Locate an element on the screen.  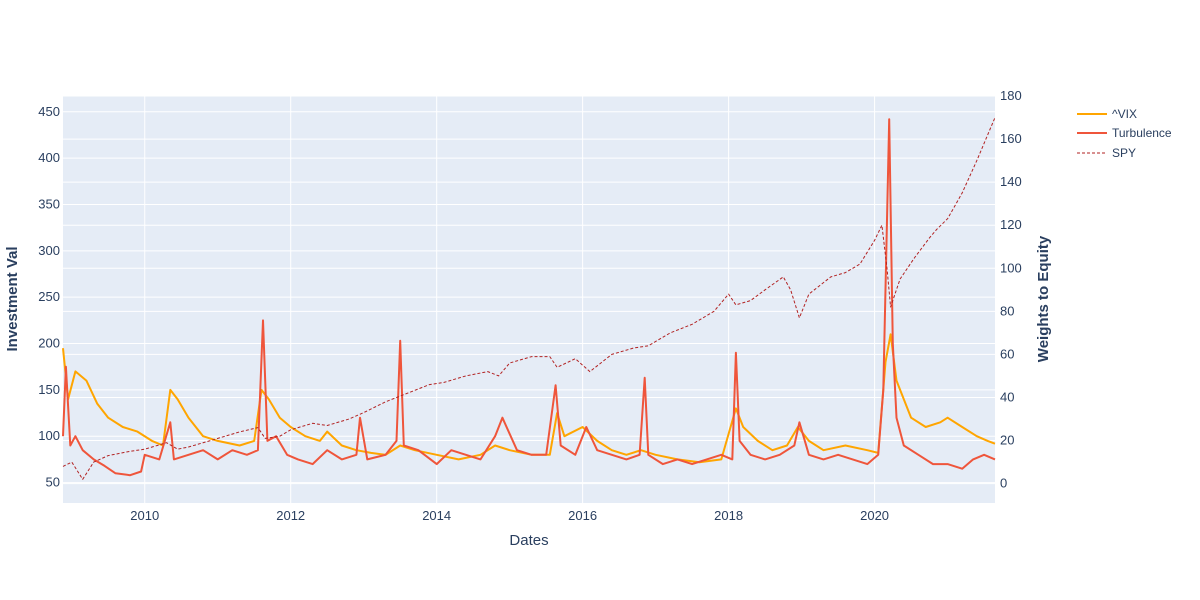
y-tick-label: 250 is located at coordinates (49, 296).